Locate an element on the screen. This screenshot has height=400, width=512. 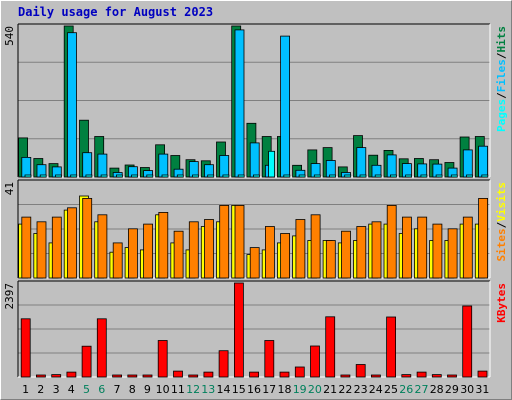
x-tick-day-18: 18 is located at coordinates (285, 389).